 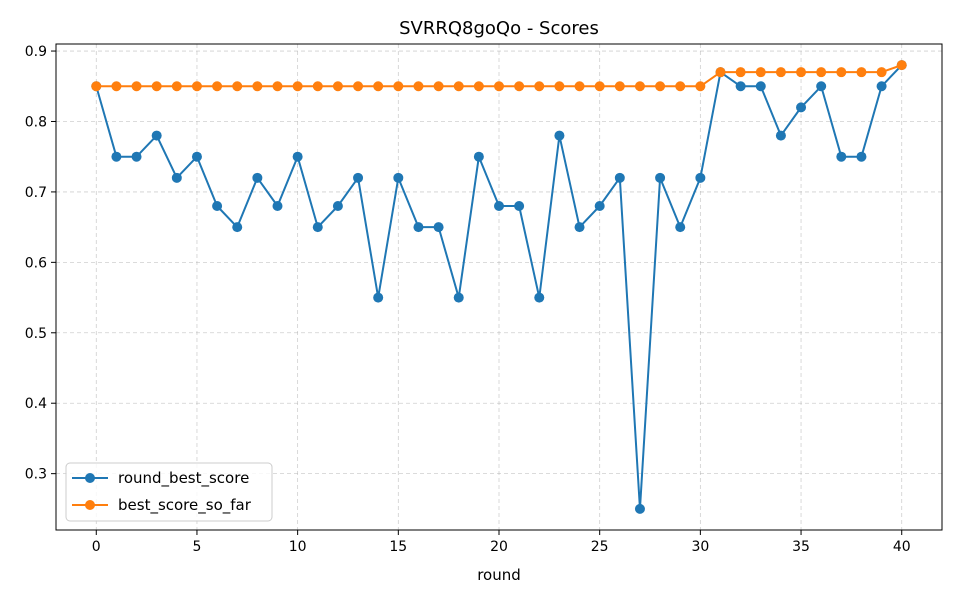 I want to click on x-tick-label: 10, so click(x=298, y=547).